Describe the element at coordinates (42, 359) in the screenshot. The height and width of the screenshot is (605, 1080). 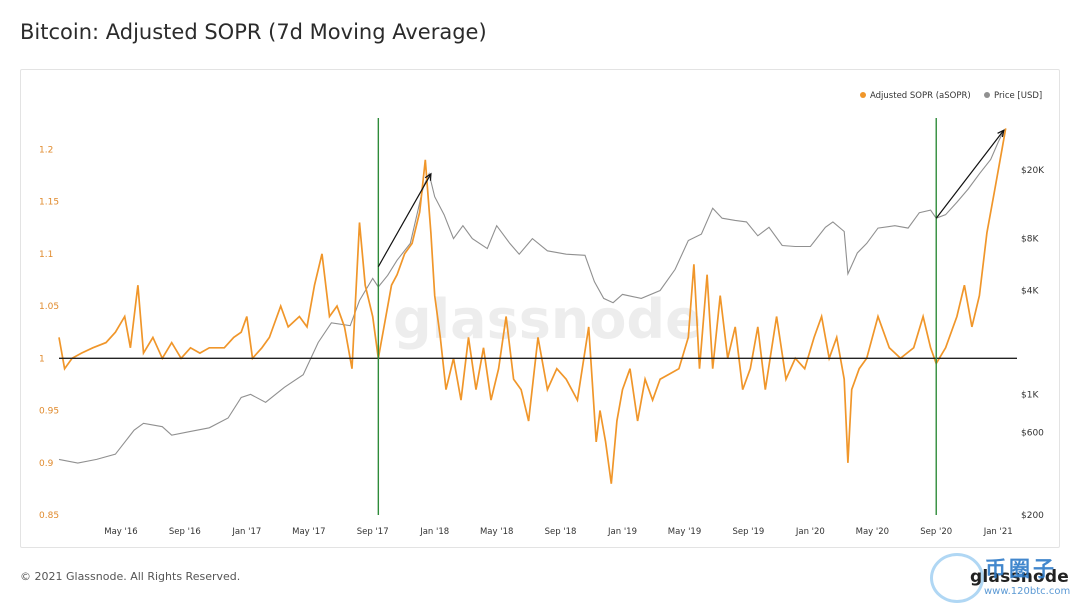
I see `y-left-tick-label: 1` at that location.